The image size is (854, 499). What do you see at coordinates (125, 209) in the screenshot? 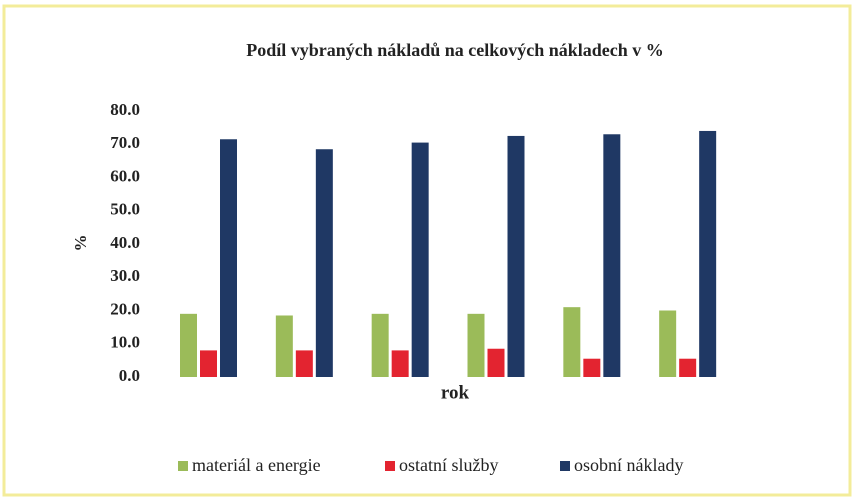
I see `y-tick-label: 50.0` at bounding box center [125, 209].